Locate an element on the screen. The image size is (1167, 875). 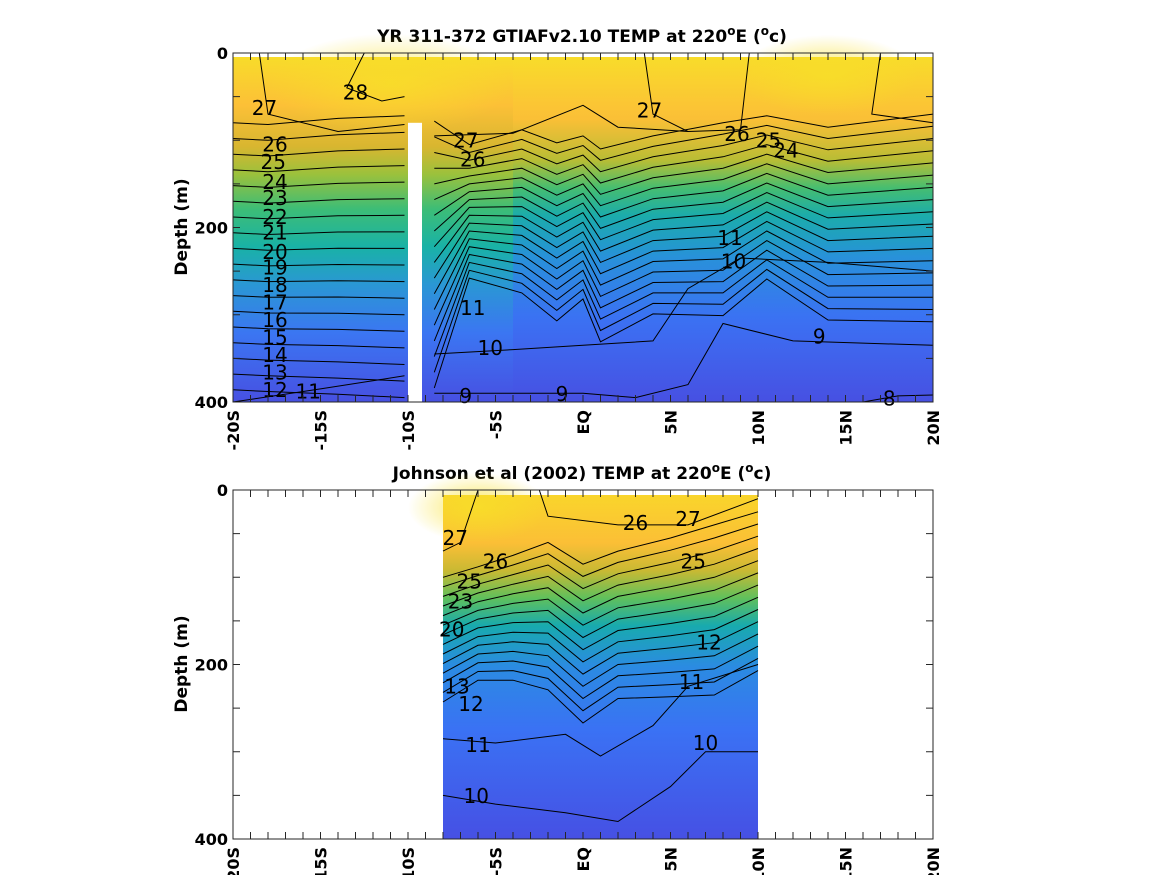
x-tick-label: -15S is located at coordinates (321, 430).